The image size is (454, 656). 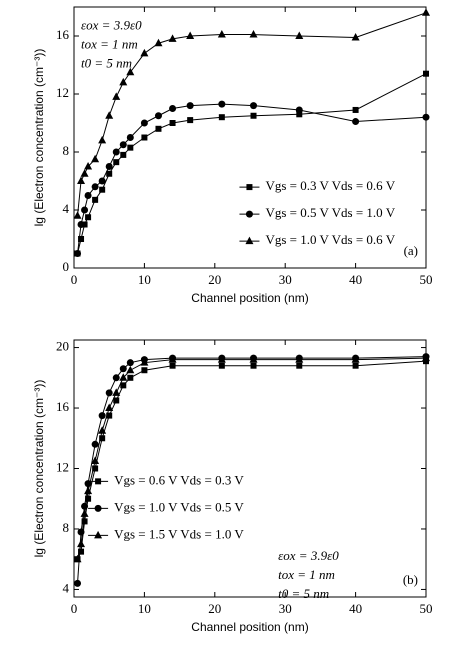 I want to click on annotation: t0 = 5 nm, so click(x=303, y=593).